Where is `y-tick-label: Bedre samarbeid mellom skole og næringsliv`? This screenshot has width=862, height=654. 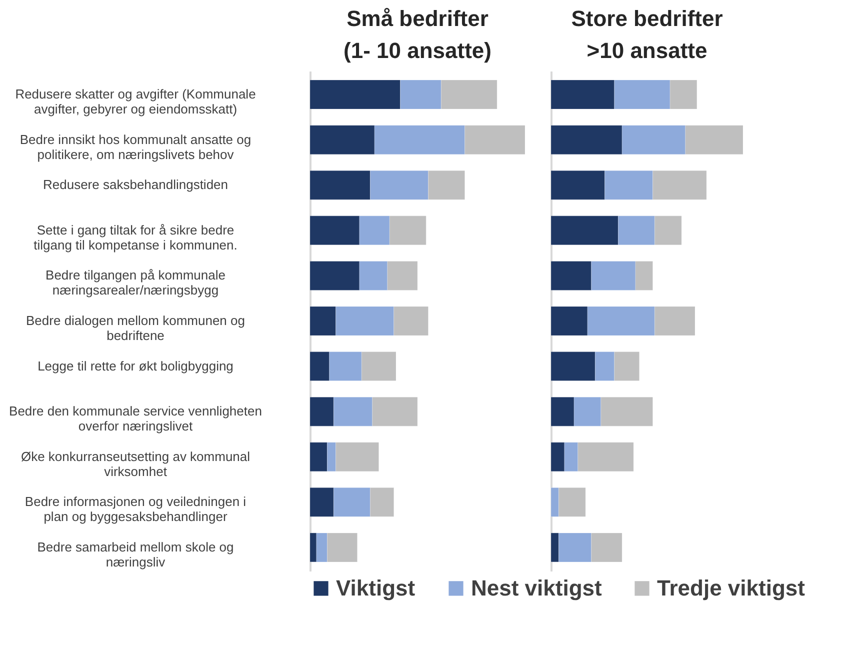 y-tick-label: Bedre samarbeid mellom skole og næringsliv is located at coordinates (135, 554).